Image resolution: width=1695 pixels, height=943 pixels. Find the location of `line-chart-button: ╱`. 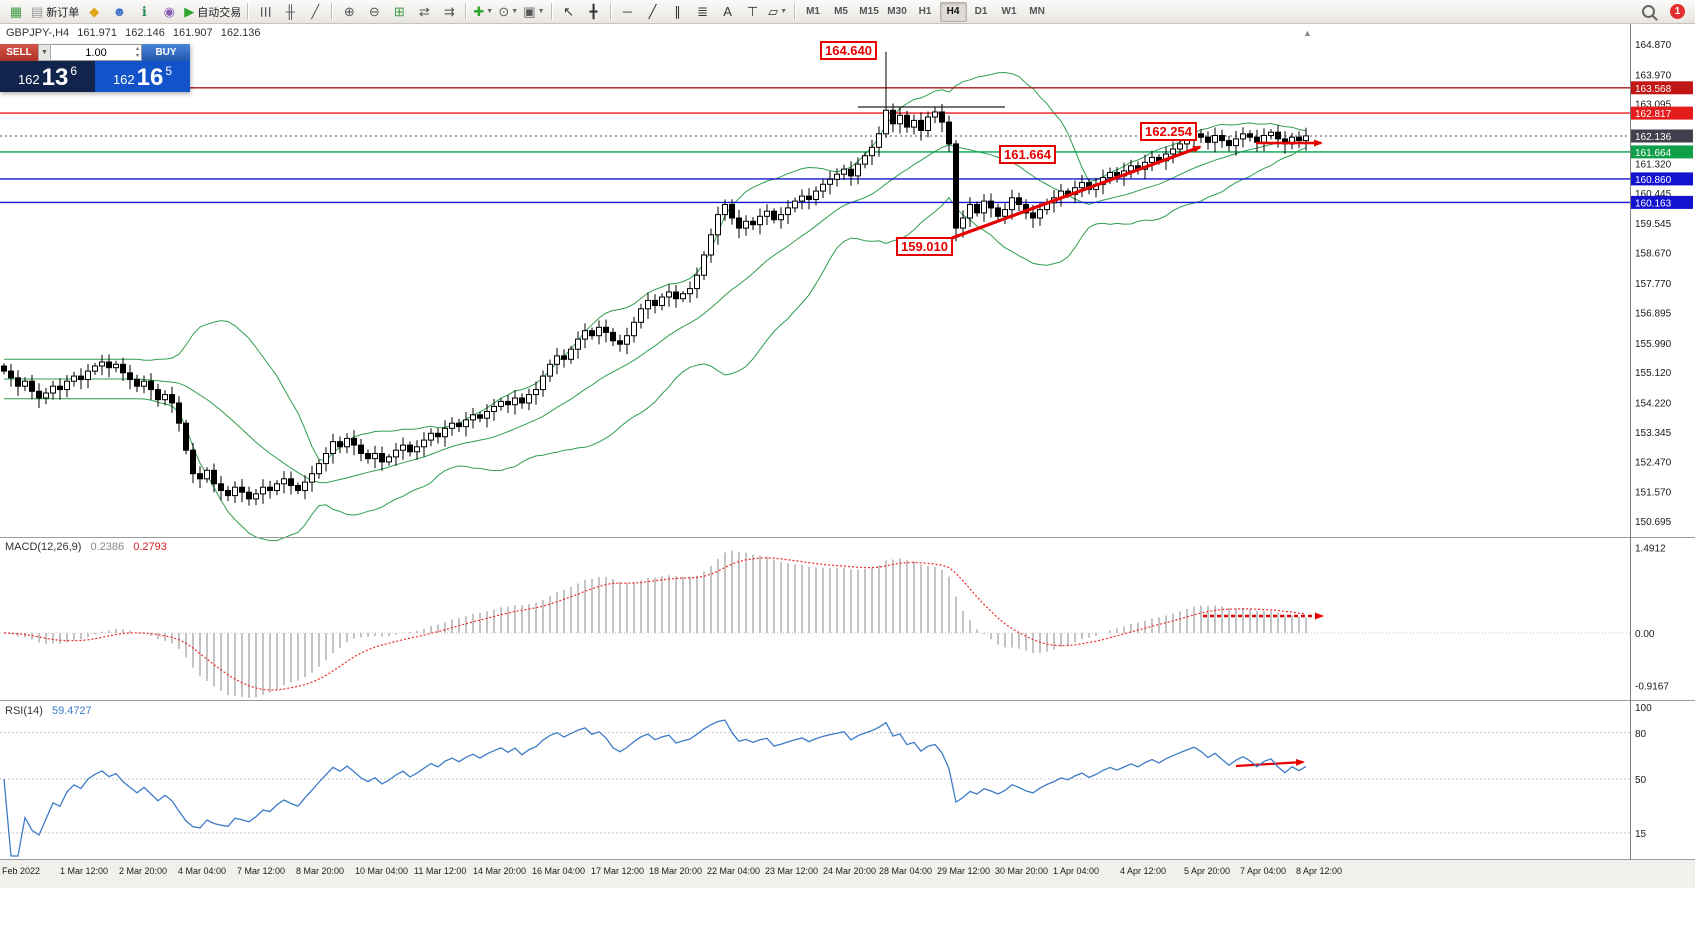

line-chart-button: ╱ is located at coordinates (315, 12).